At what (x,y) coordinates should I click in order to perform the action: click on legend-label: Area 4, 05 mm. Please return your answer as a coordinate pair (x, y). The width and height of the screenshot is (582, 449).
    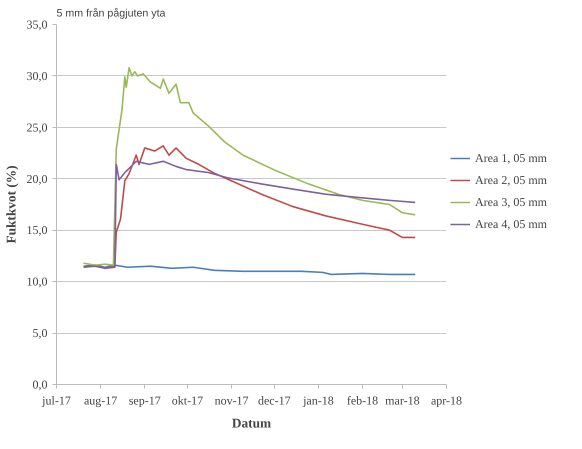
    Looking at the image, I should click on (511, 224).